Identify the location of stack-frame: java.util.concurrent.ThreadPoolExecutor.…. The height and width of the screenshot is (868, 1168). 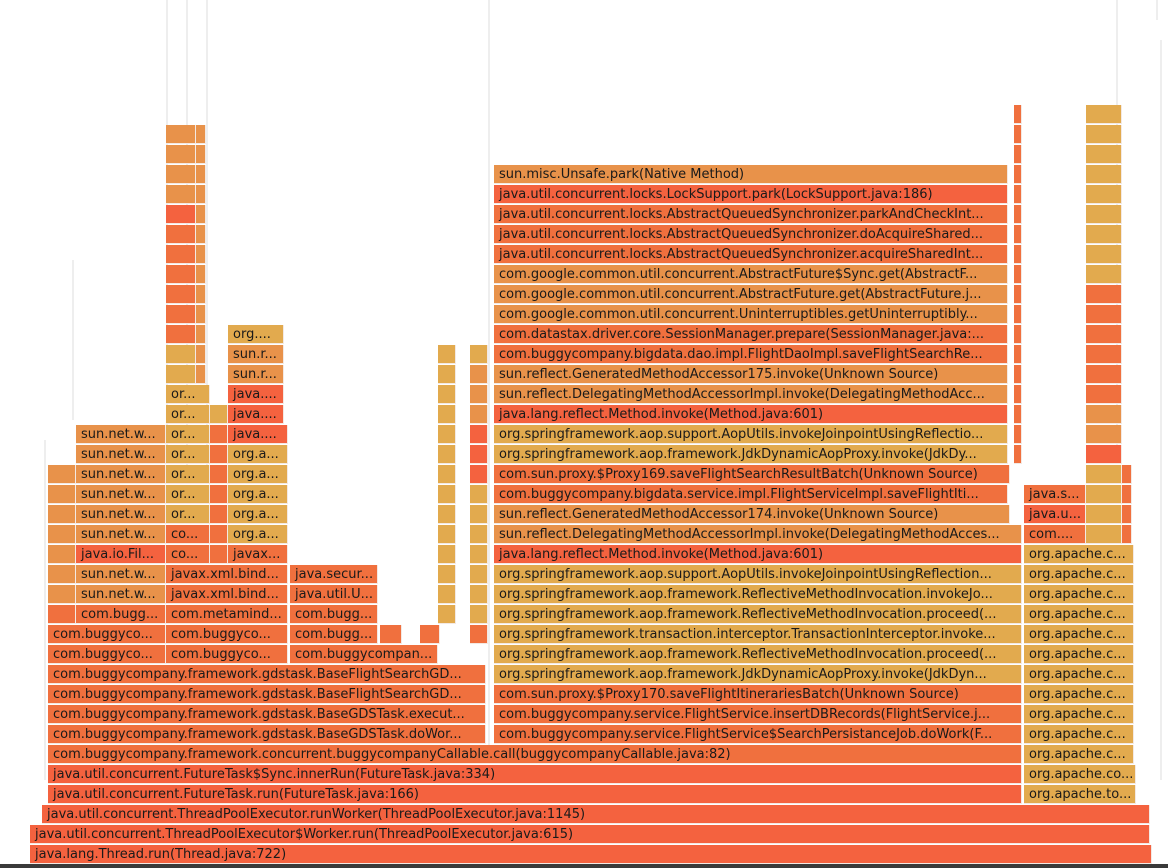
(596, 814).